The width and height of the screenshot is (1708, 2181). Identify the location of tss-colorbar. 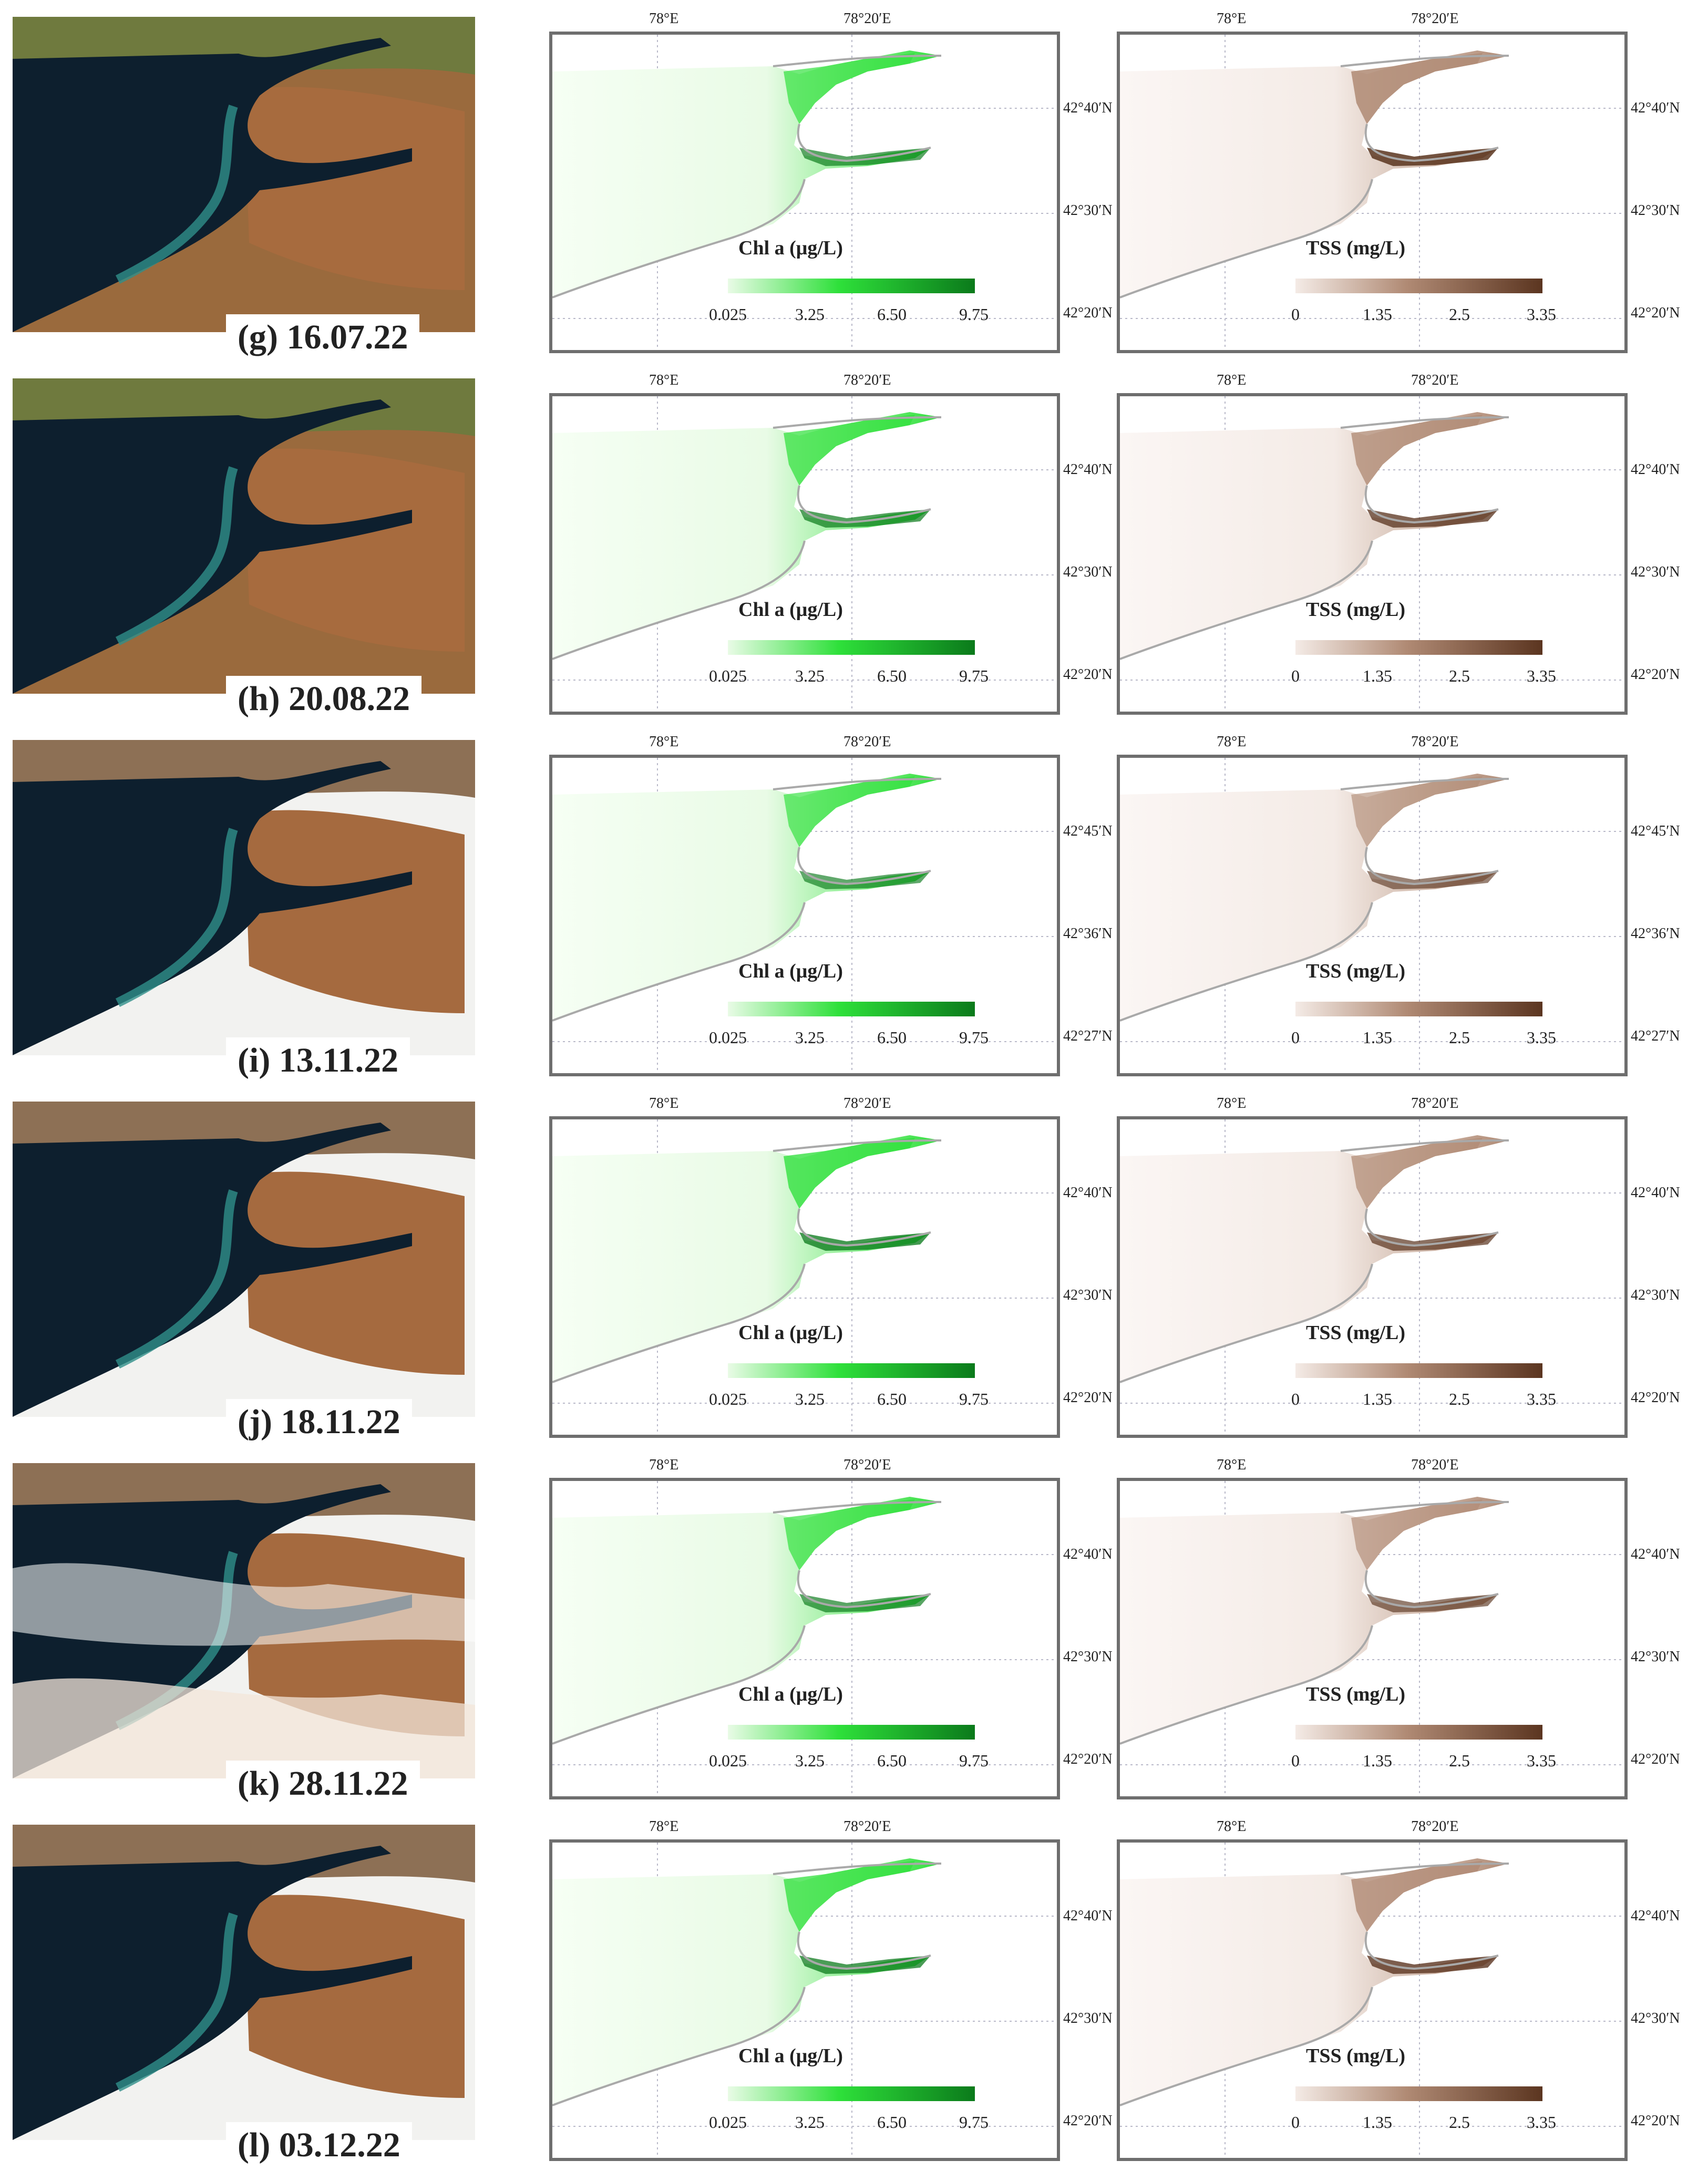
(1418, 648).